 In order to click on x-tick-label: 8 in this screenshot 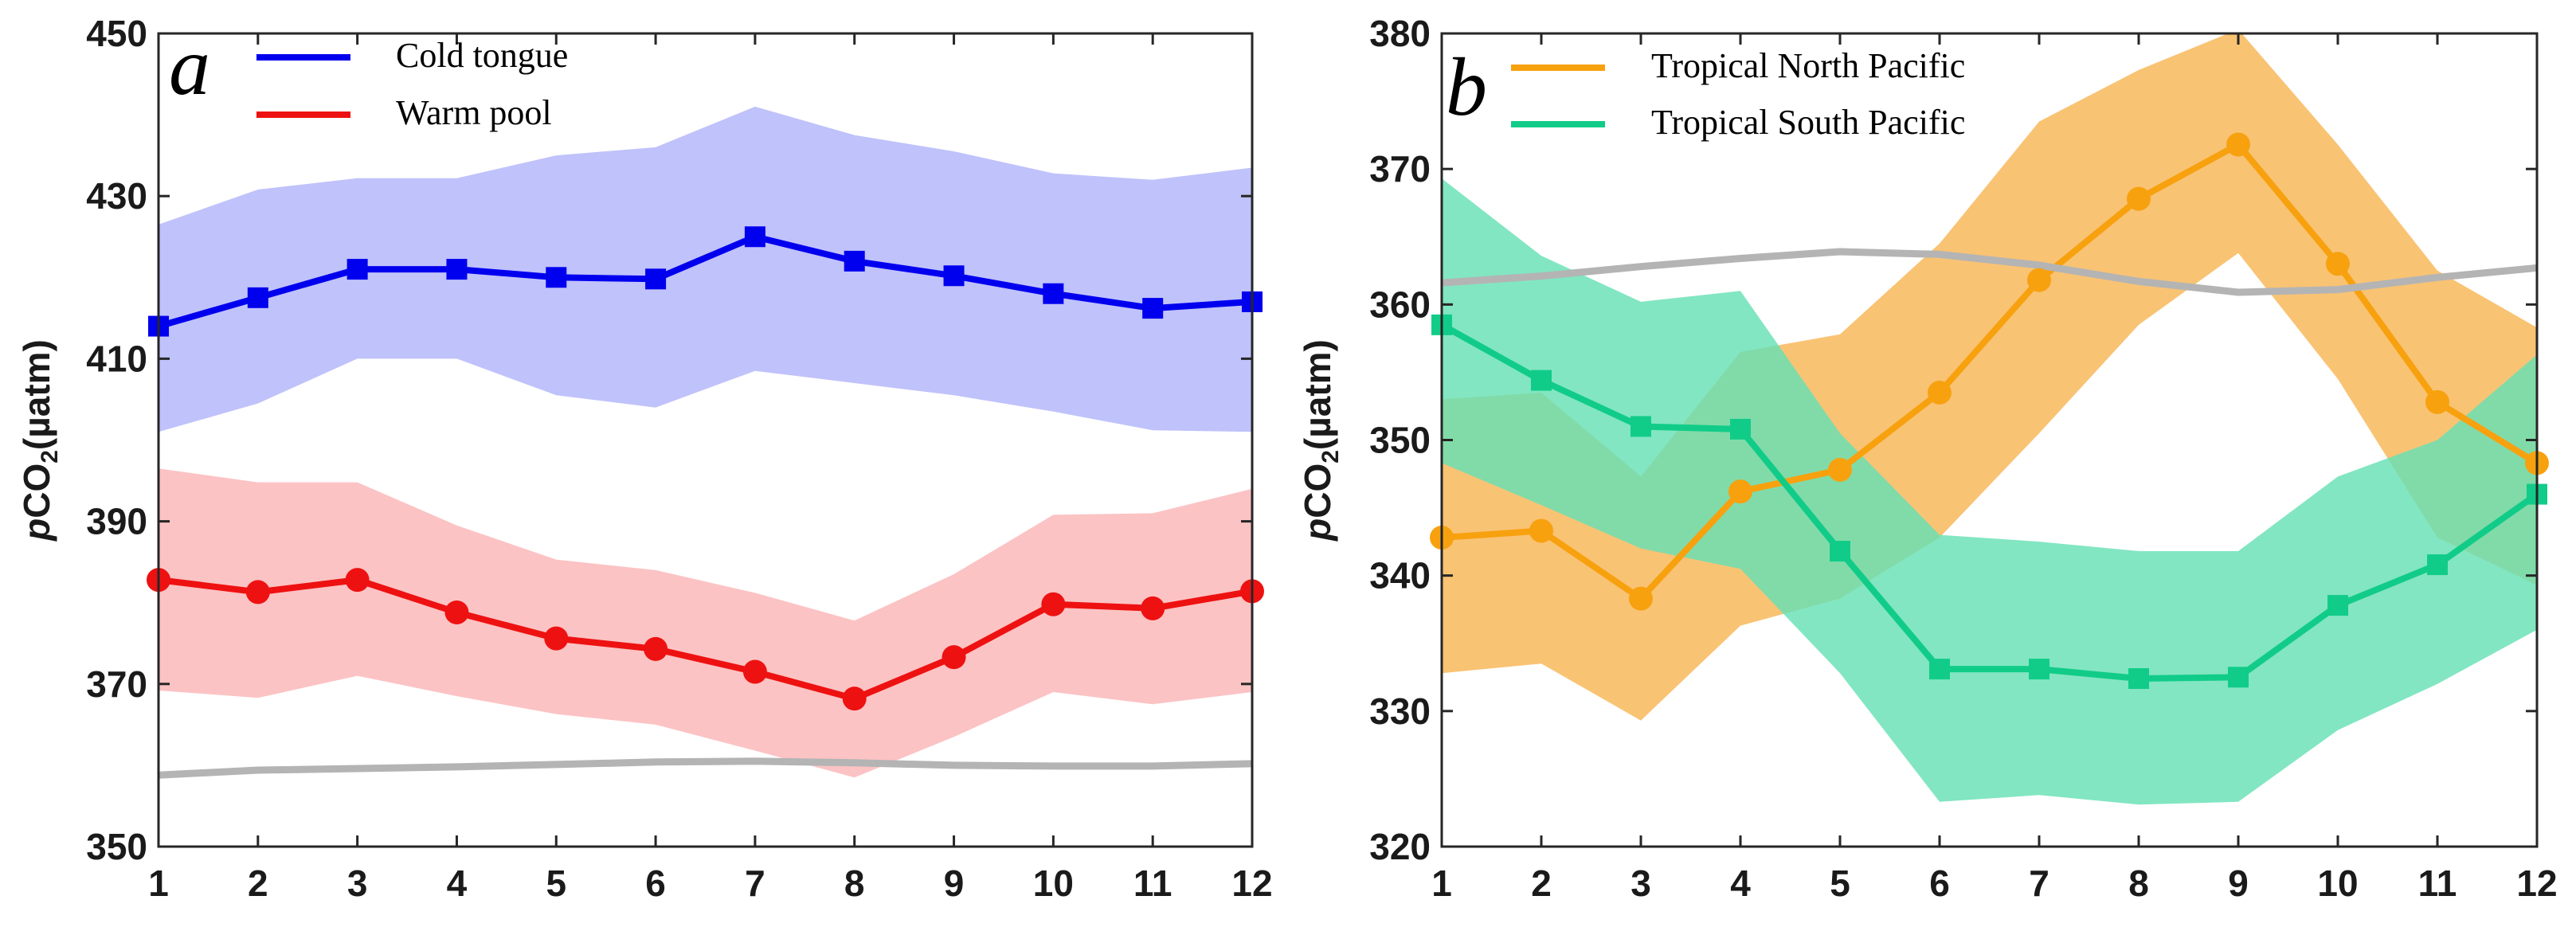, I will do `click(2138, 883)`.